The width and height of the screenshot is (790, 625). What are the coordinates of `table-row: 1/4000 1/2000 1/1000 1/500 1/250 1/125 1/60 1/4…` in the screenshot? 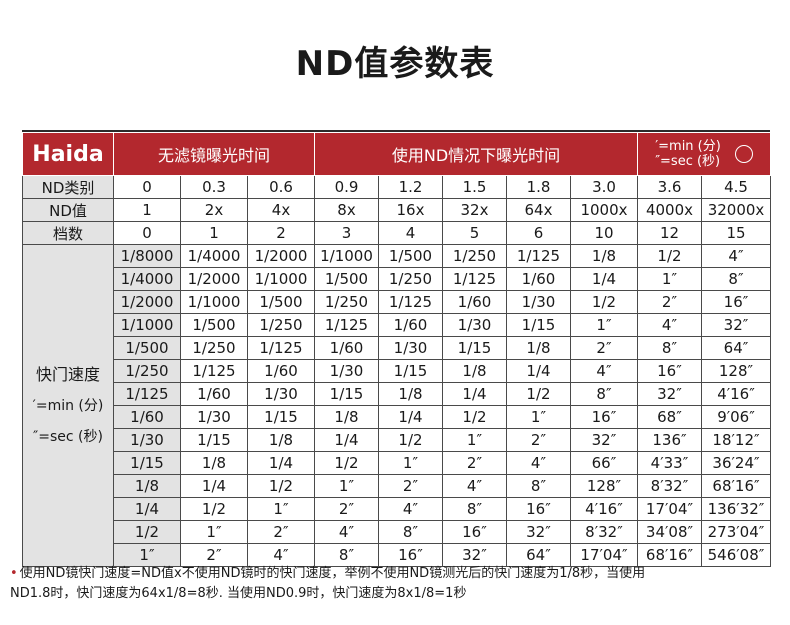 It's located at (397, 279).